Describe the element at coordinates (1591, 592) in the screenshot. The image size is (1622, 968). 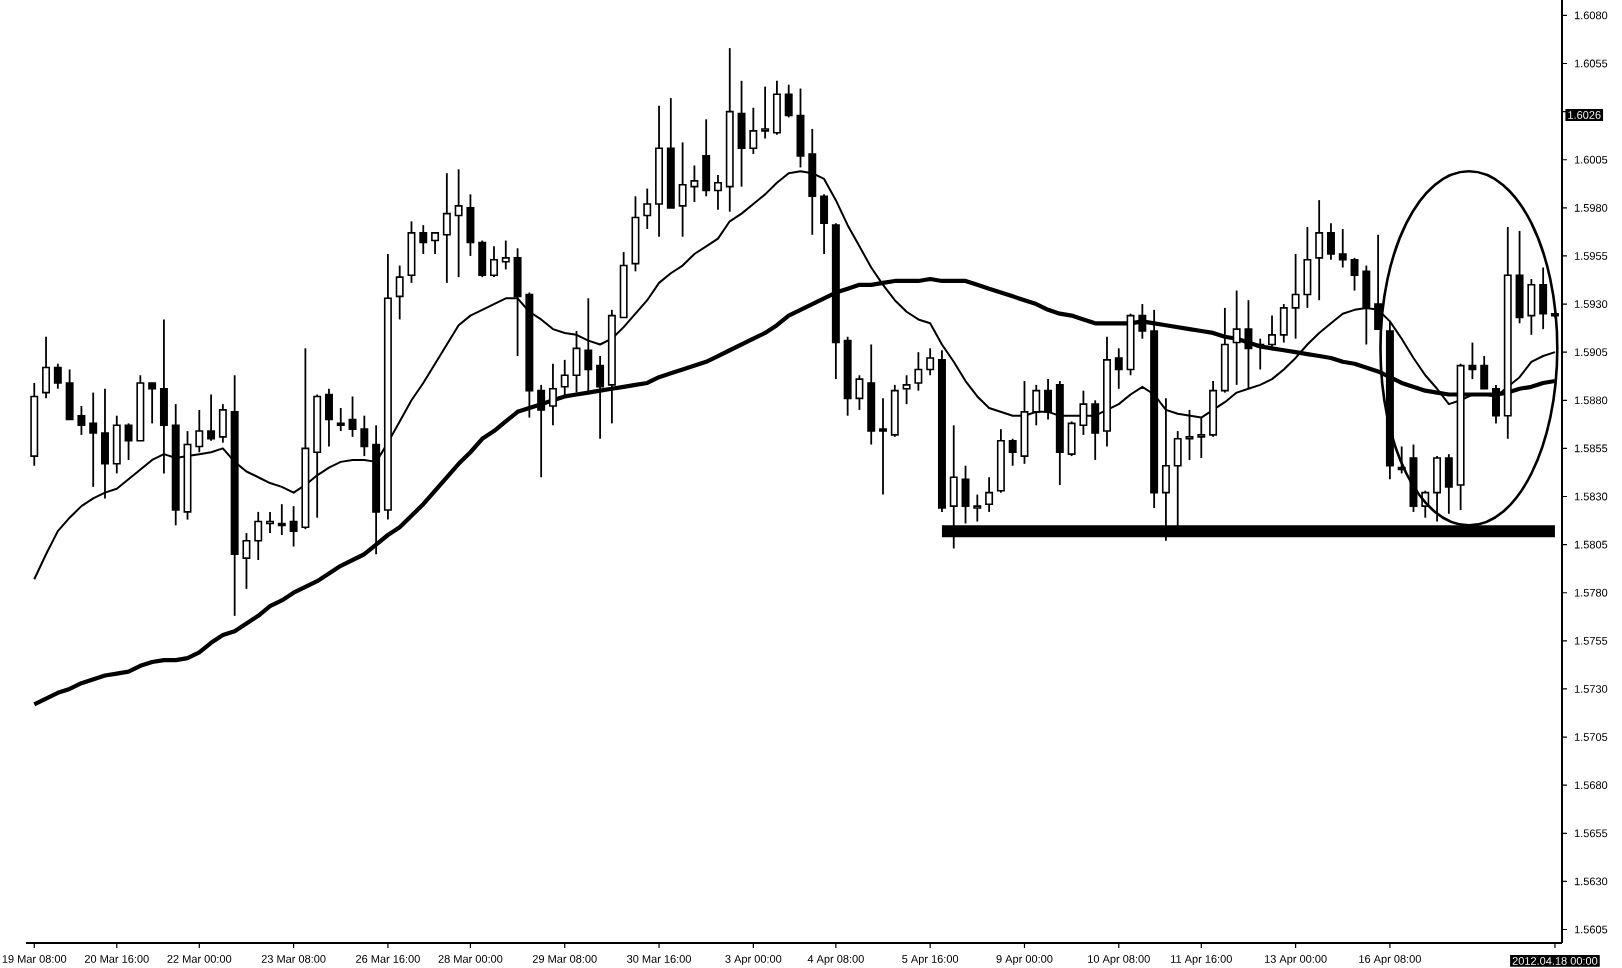
I see `y-tick-label: 1.5780` at that location.